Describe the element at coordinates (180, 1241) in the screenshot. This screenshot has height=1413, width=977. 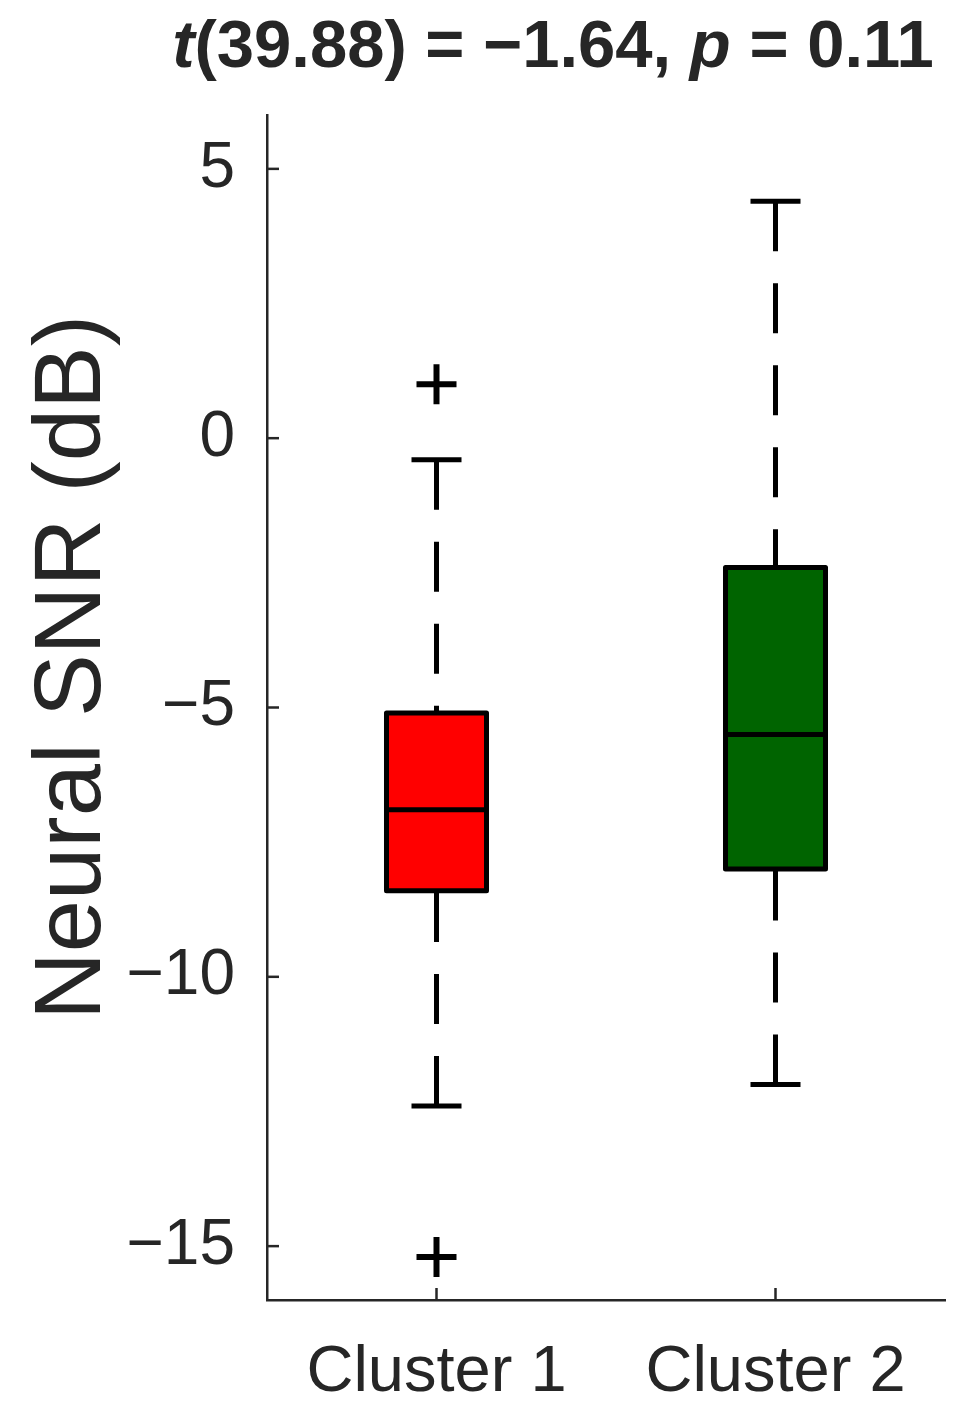
I see `y-tick-label: −15` at that location.